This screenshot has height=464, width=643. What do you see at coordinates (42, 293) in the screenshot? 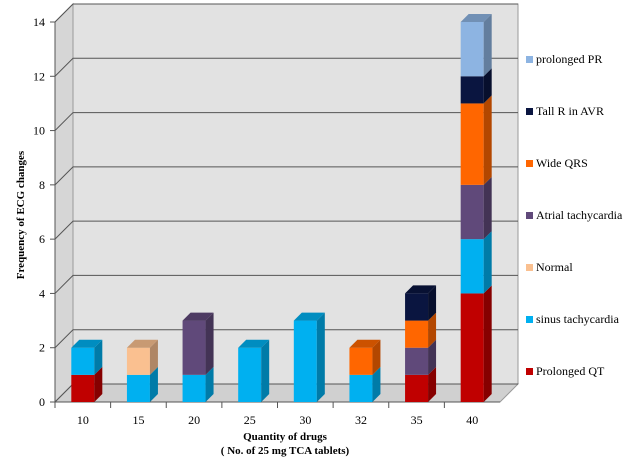
I see `y-tick-label: 4` at bounding box center [42, 293].